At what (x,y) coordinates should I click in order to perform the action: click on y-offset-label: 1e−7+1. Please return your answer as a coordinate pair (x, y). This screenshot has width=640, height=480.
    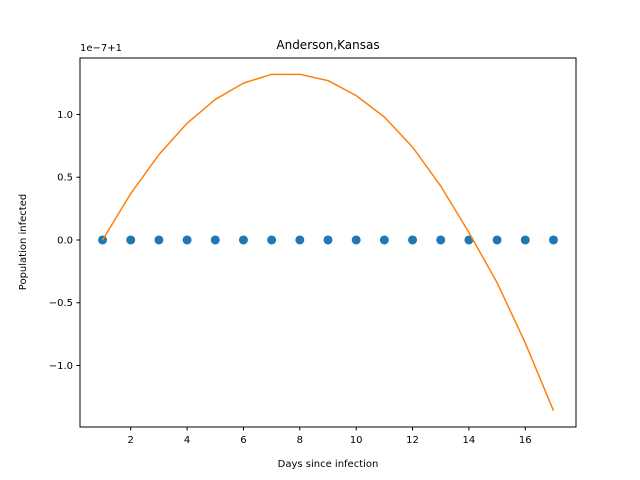
    Looking at the image, I should click on (101, 48).